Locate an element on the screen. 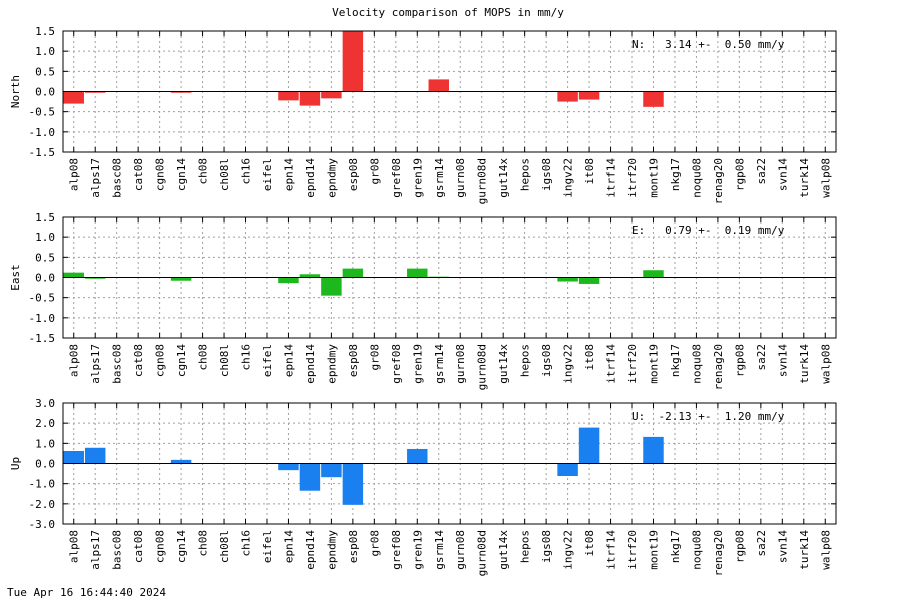 The width and height of the screenshot is (900, 600). x-tick-label: cgn14 is located at coordinates (181, 174).